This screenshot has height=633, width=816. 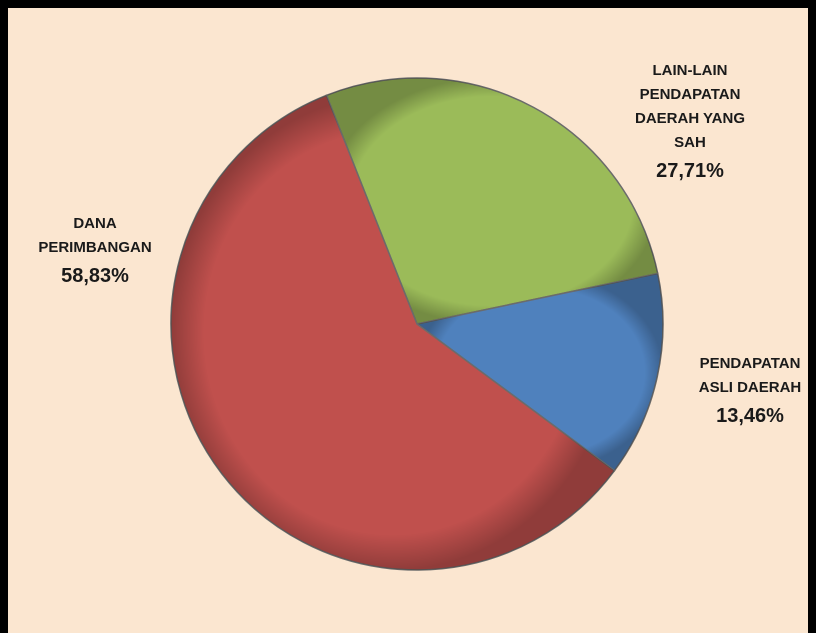 I want to click on slice-value-label: 58,83%, so click(x=95, y=276).